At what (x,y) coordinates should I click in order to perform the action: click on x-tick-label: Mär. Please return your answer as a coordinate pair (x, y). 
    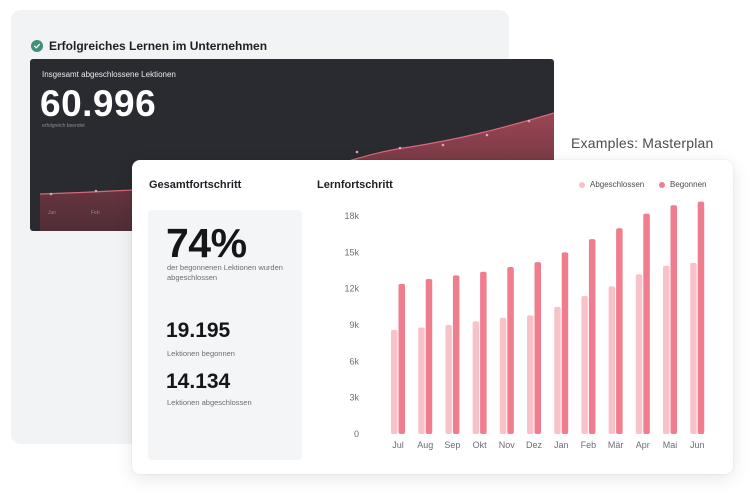
    Looking at the image, I should click on (616, 445).